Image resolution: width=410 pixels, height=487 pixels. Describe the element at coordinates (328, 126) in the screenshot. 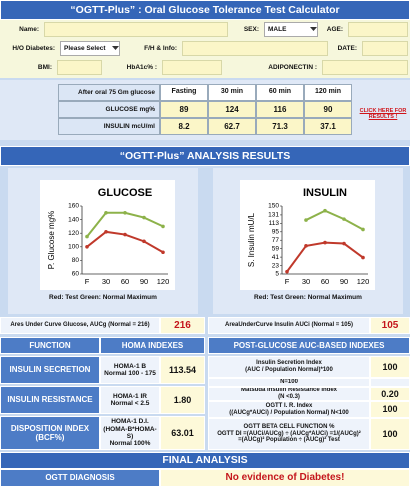

I see `table-value: 37.1` at that location.